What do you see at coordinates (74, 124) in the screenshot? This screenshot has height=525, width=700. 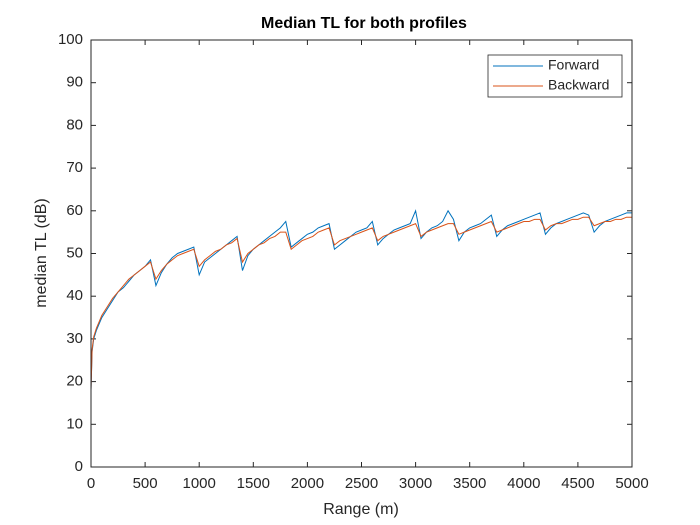 I see `y-tick-label: 80` at bounding box center [74, 124].